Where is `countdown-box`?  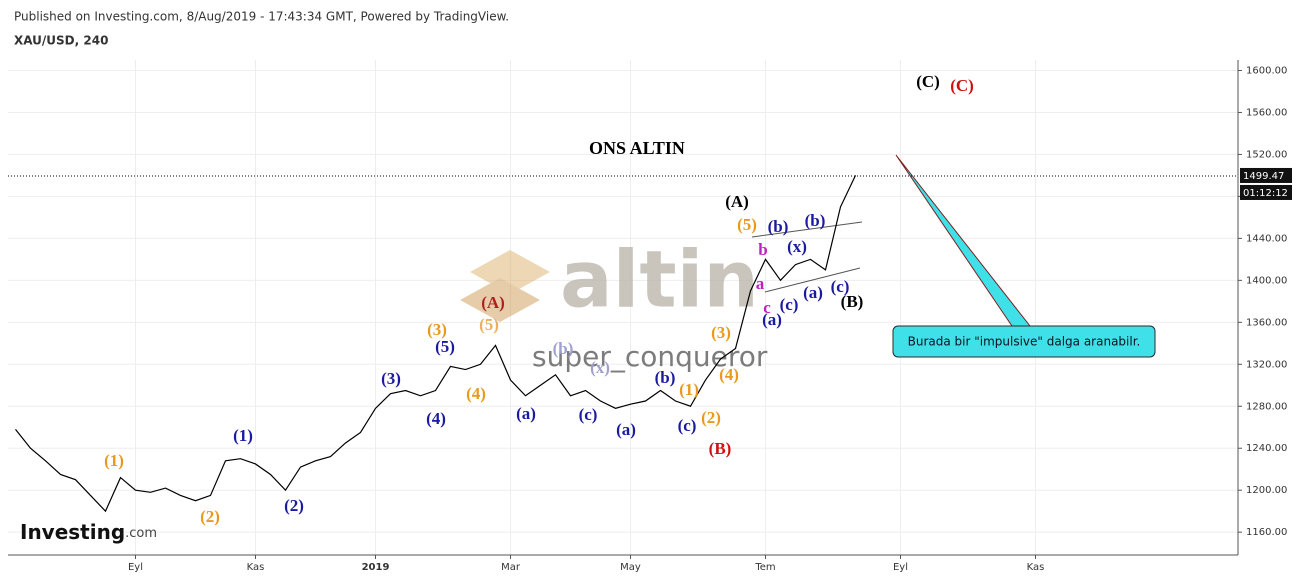
countdown-box is located at coordinates (1266, 192).